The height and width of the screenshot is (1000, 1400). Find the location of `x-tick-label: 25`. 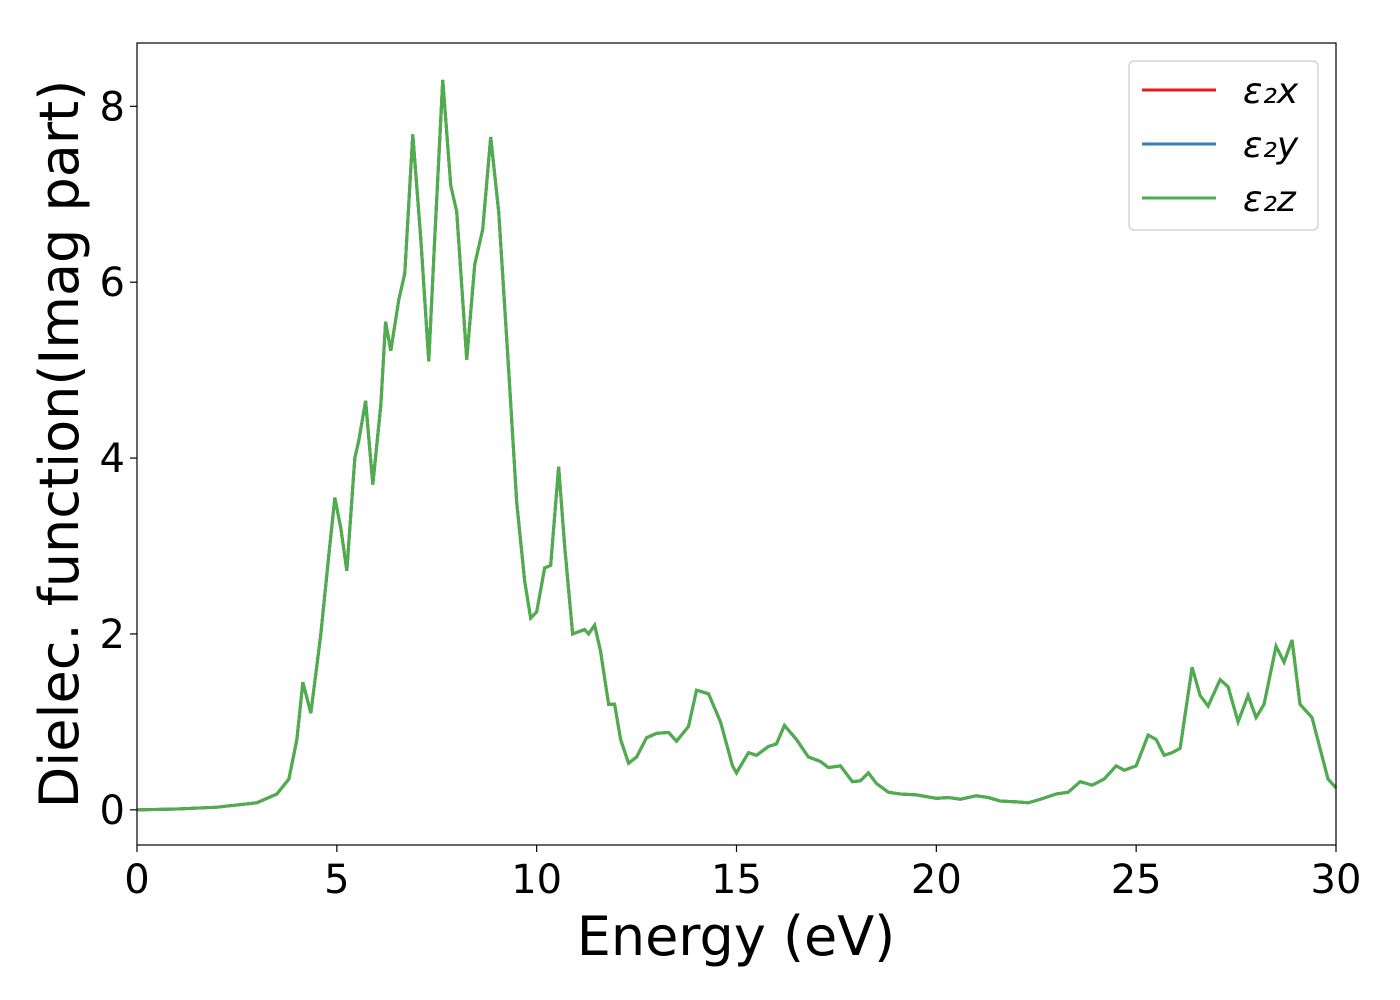

x-tick-label: 25 is located at coordinates (1136, 880).